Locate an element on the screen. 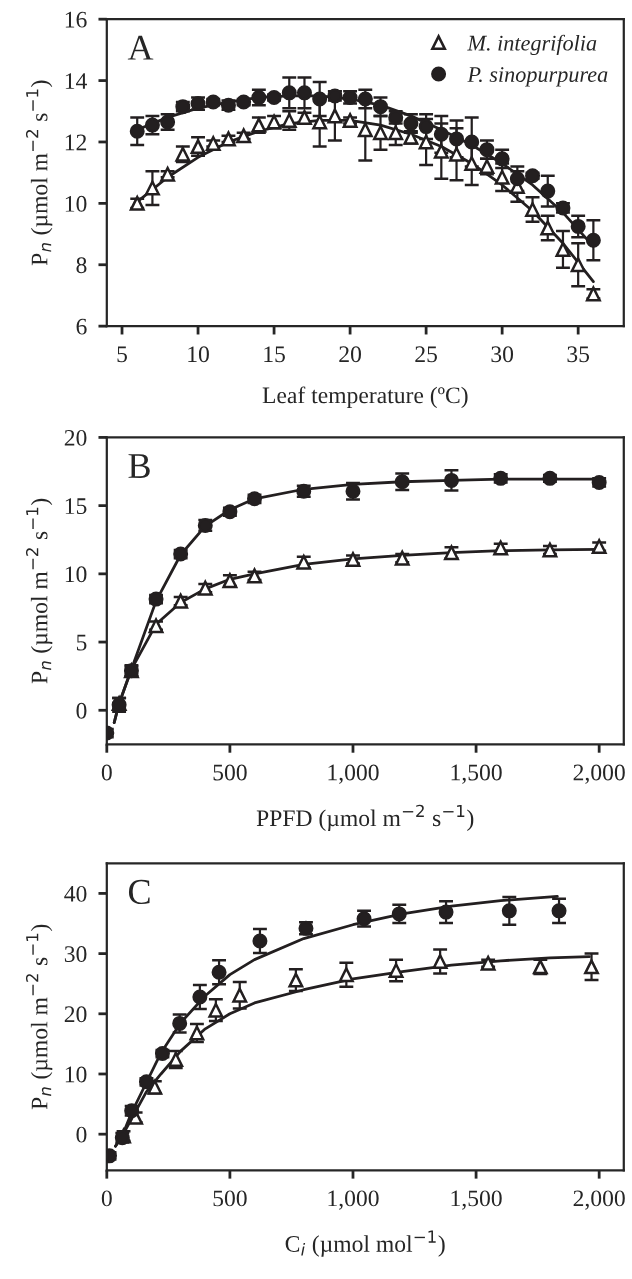 This screenshot has width=632, height=1279. x-tick-label: 35 is located at coordinates (578, 354).